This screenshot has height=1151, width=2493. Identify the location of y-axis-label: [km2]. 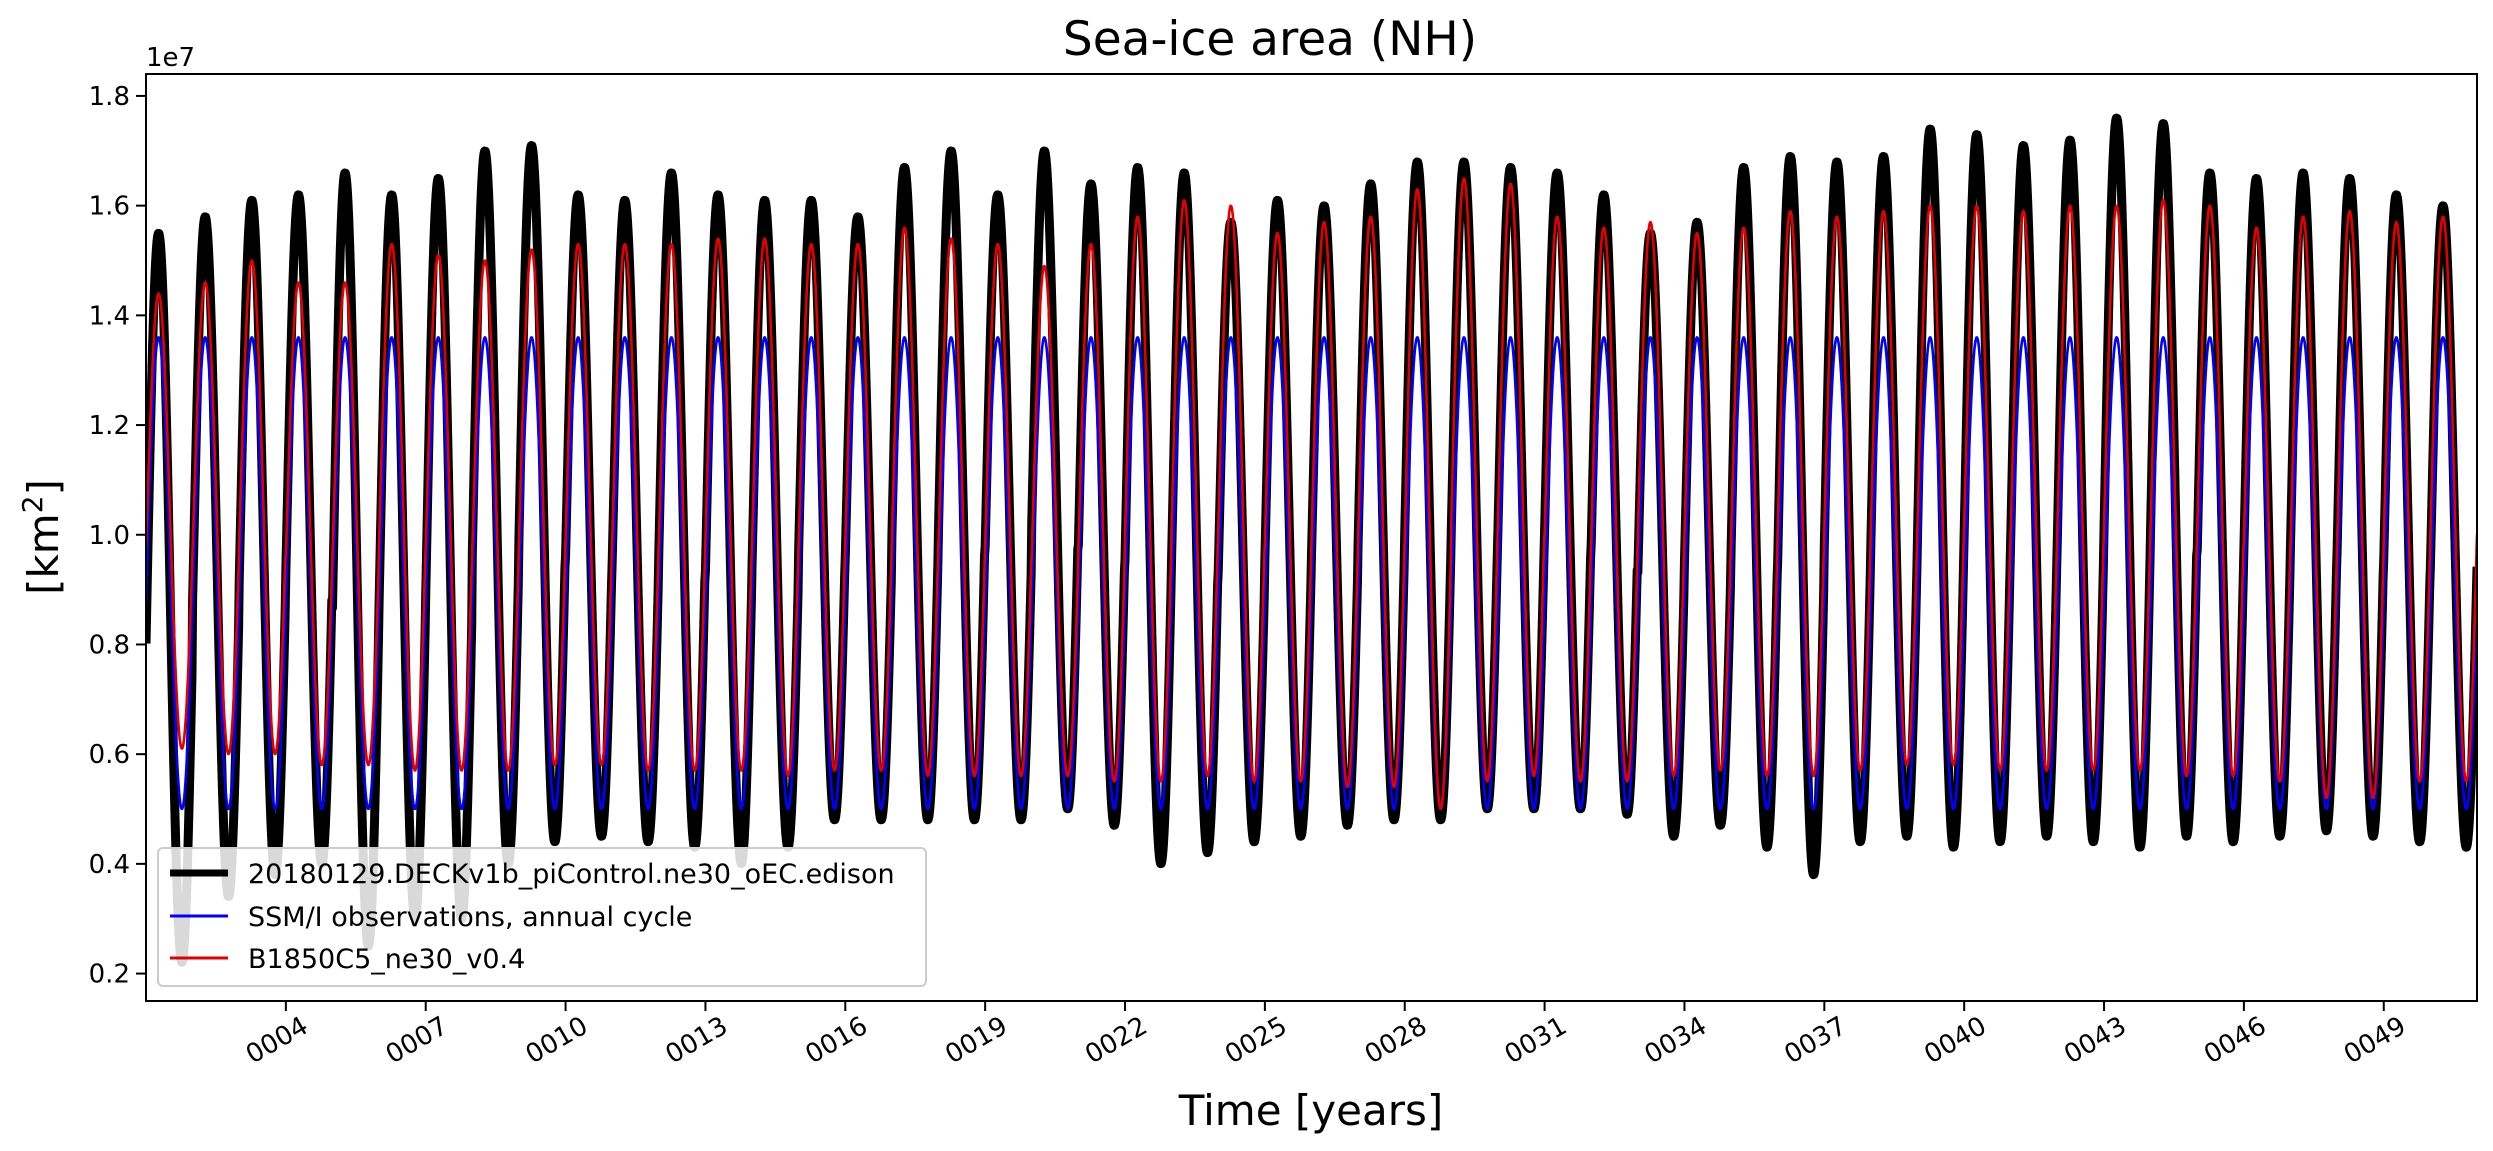
(42, 537).